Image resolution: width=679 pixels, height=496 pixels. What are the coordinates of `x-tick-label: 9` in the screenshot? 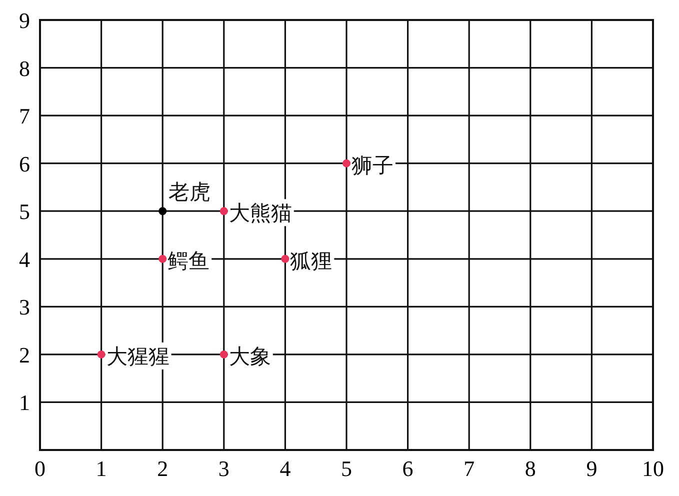 It's located at (592, 468).